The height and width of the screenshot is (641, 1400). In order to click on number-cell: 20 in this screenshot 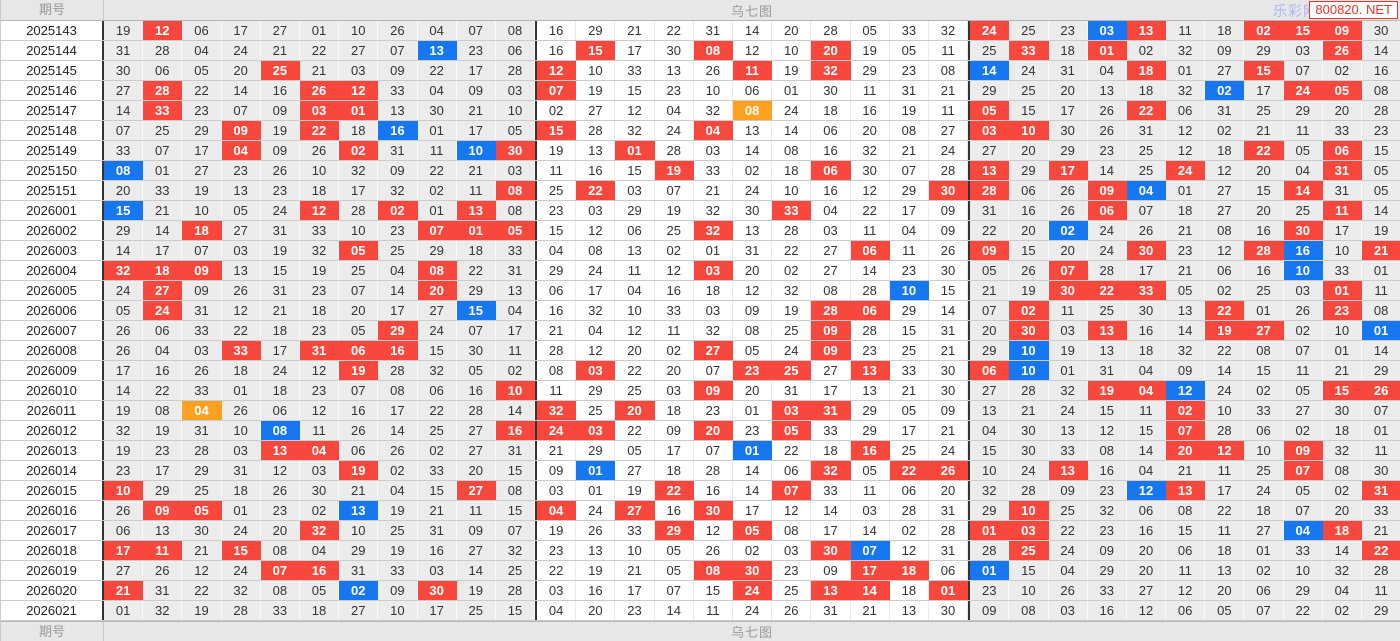, I will do `click(359, 310)`.